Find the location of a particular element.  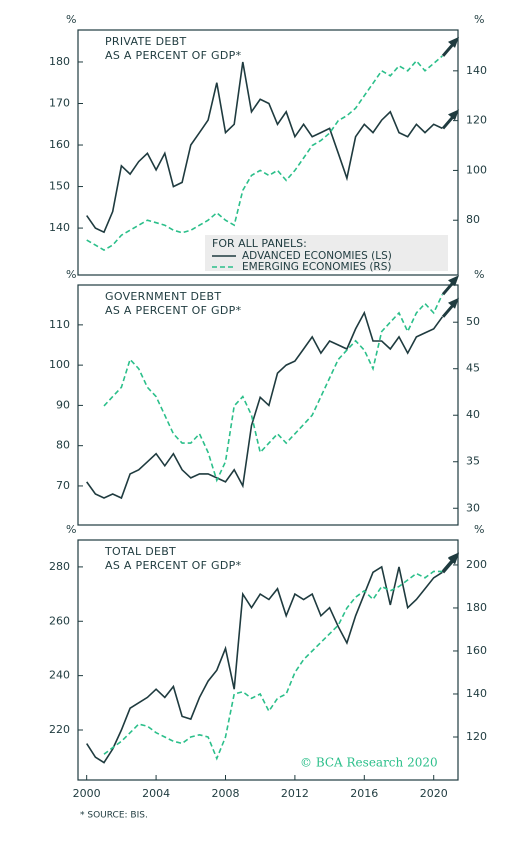

y2-tick-label: 35 is located at coordinates (473, 461).